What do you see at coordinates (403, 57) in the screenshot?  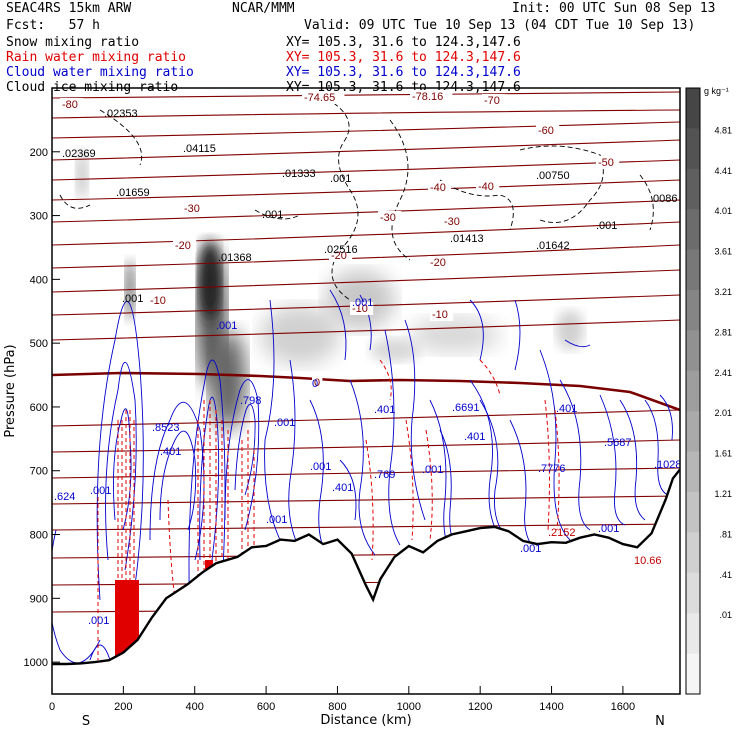 I see `field-xy-rain: XY= 105.3, 31.6 to 124.3,147.6` at bounding box center [403, 57].